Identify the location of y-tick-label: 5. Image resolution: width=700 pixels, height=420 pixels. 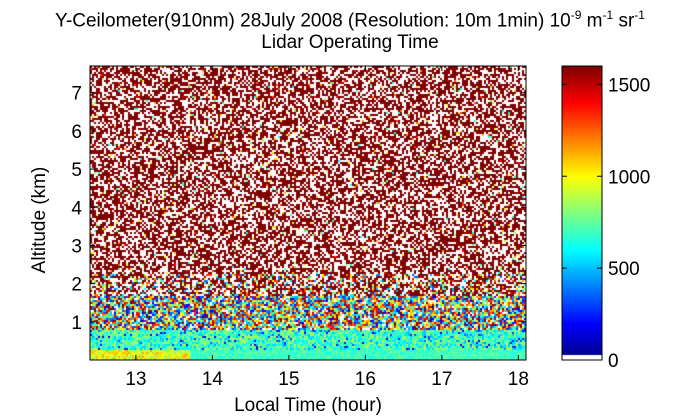
(76, 170).